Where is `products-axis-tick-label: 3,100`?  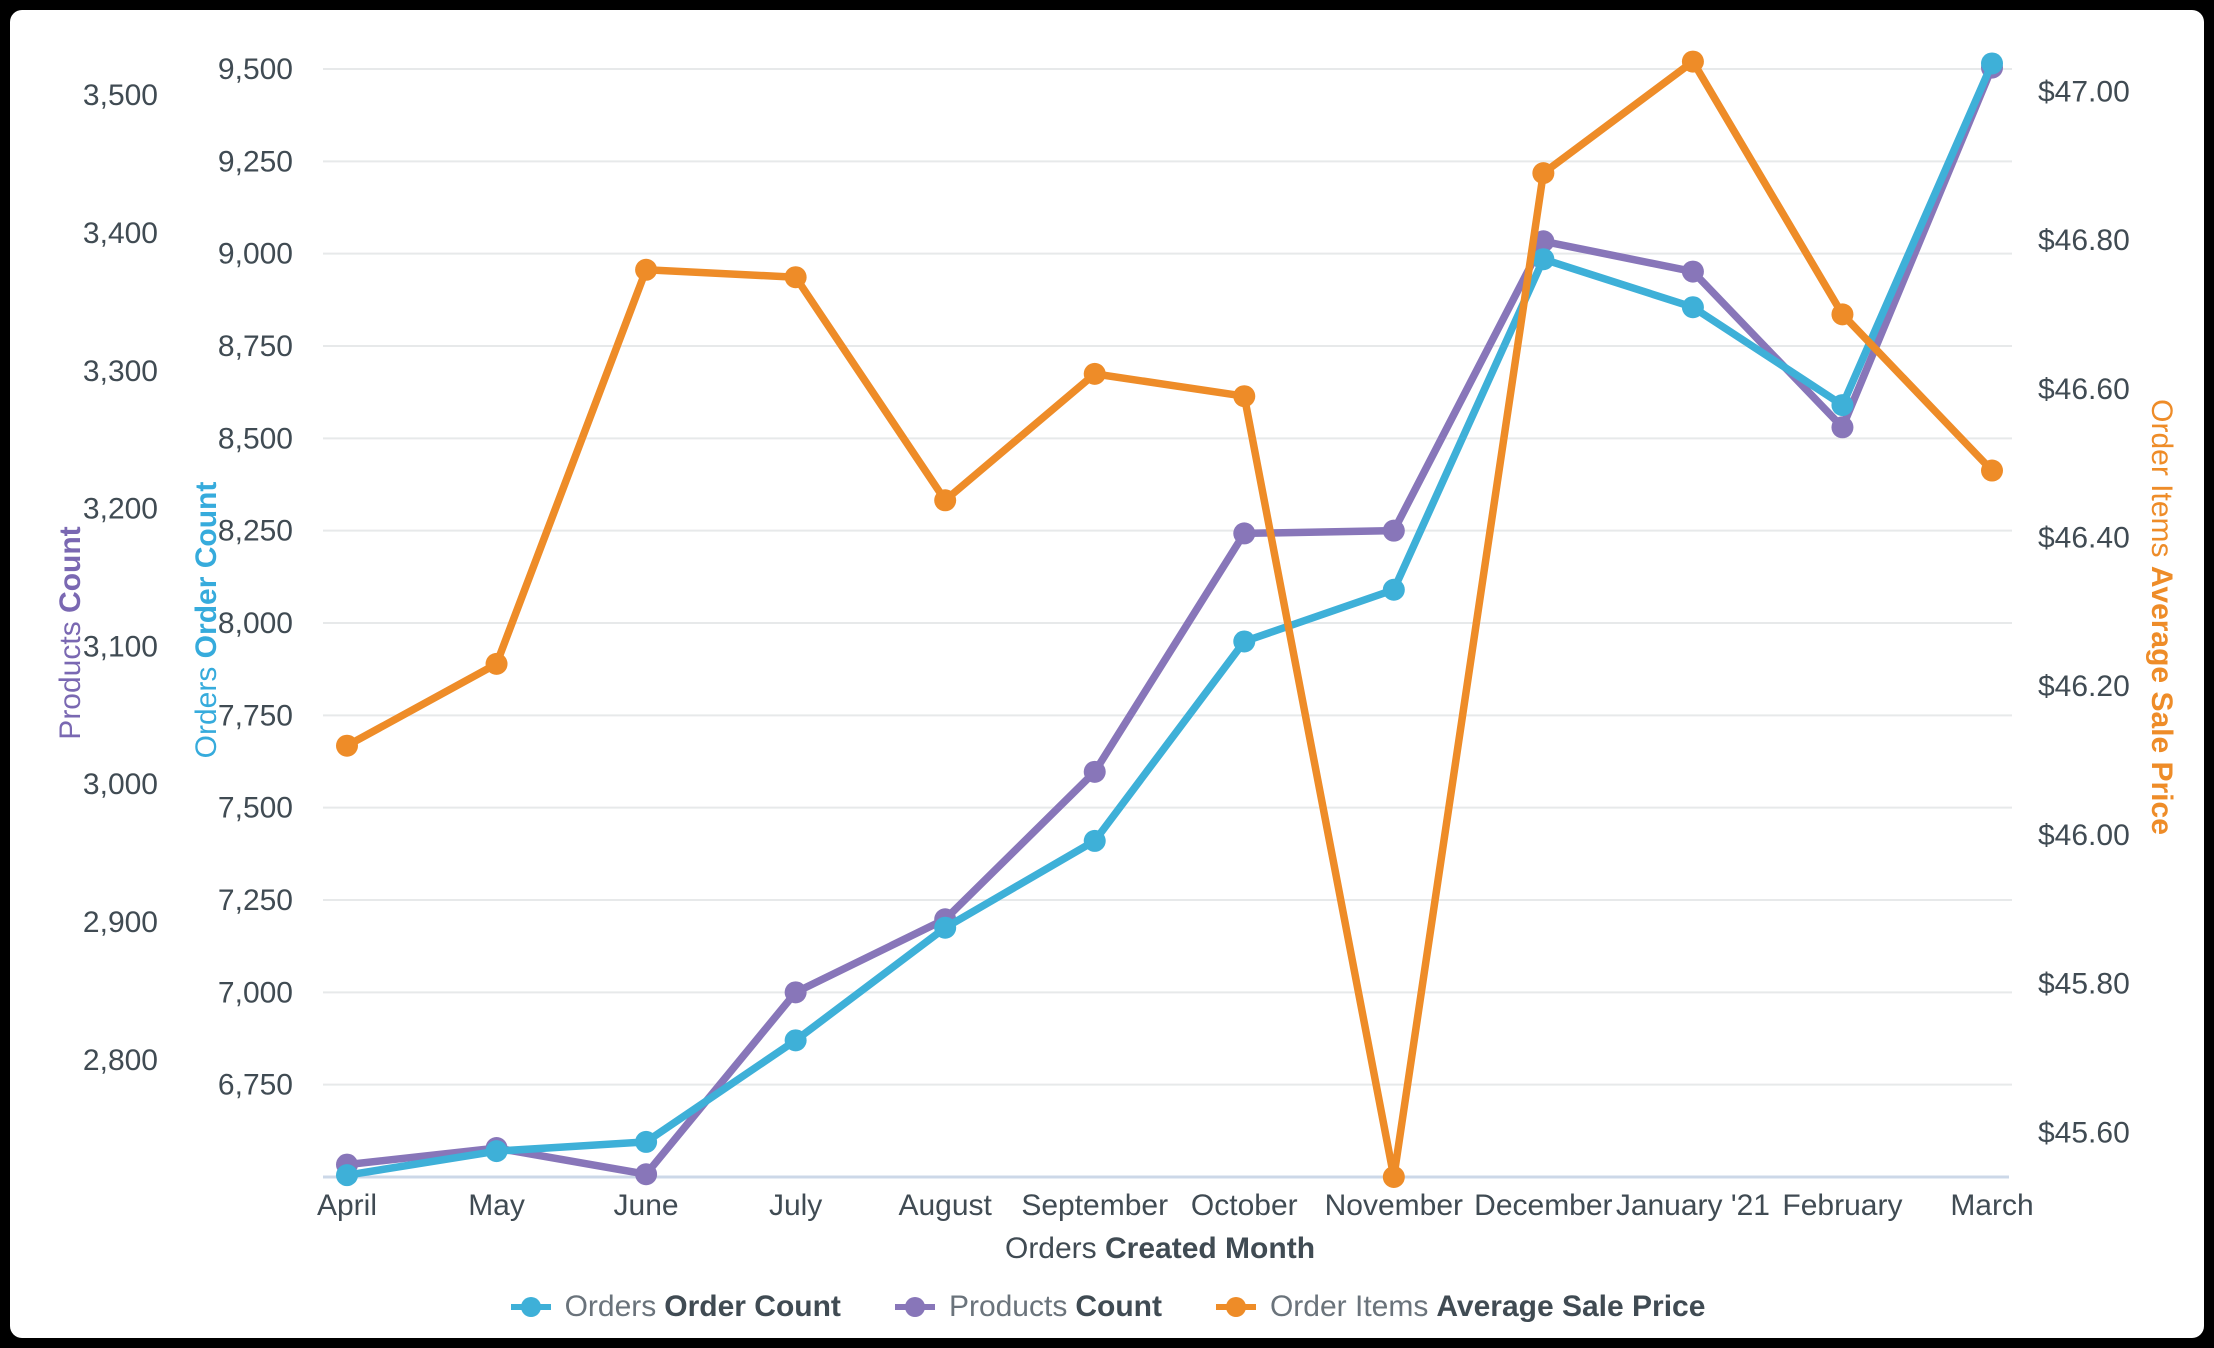 products-axis-tick-label: 3,100 is located at coordinates (120, 646).